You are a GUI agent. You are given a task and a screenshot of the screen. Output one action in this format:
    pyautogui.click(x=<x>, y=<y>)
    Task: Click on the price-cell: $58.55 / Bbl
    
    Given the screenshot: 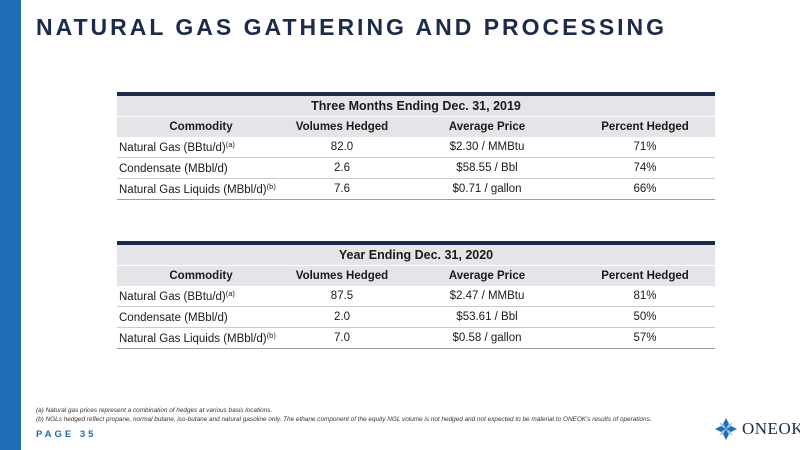 What is the action you would take?
    pyautogui.click(x=487, y=168)
    